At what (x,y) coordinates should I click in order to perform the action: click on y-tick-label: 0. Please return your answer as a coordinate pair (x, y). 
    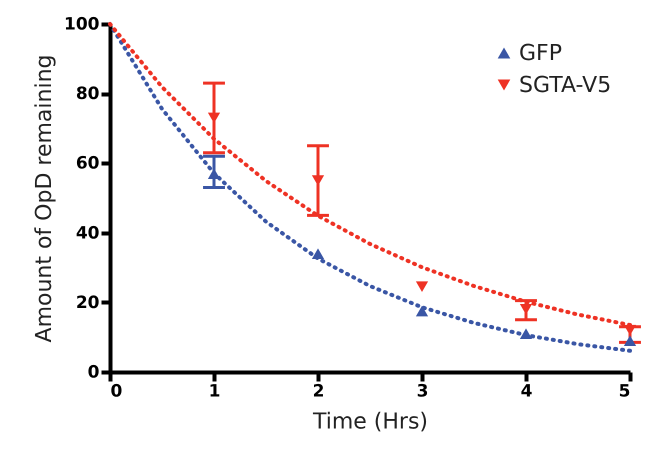
    Looking at the image, I should click on (94, 372).